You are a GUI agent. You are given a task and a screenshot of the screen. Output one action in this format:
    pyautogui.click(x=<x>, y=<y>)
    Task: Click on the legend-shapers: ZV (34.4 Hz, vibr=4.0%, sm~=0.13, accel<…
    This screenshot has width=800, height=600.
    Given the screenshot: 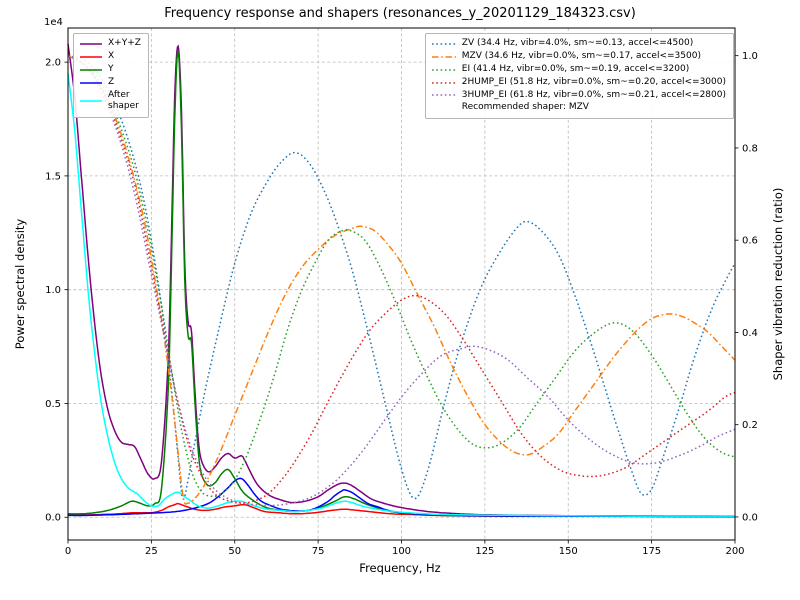 What is the action you would take?
    pyautogui.click(x=579, y=76)
    